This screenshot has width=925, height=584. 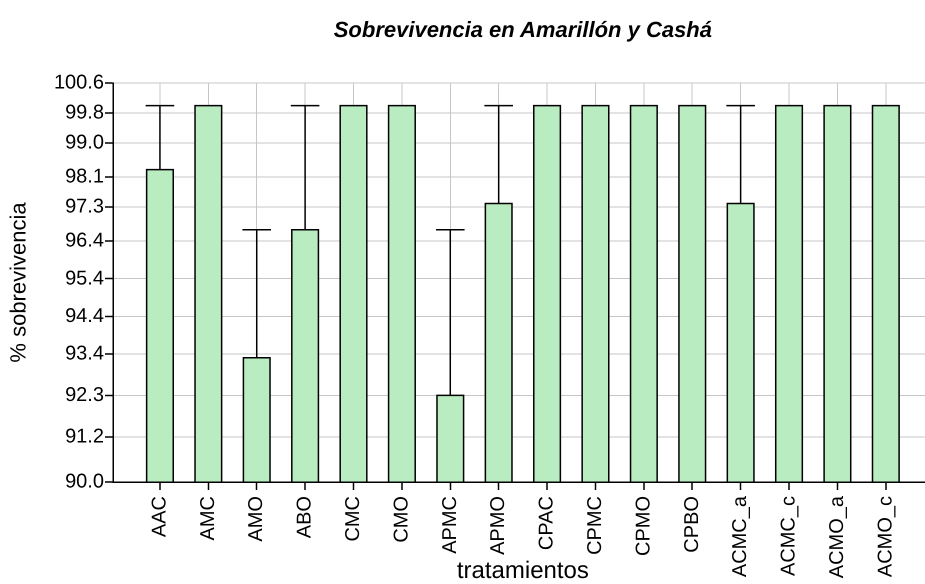 What do you see at coordinates (84, 395) in the screenshot?
I see `y-tick-label: 92.3` at bounding box center [84, 395].